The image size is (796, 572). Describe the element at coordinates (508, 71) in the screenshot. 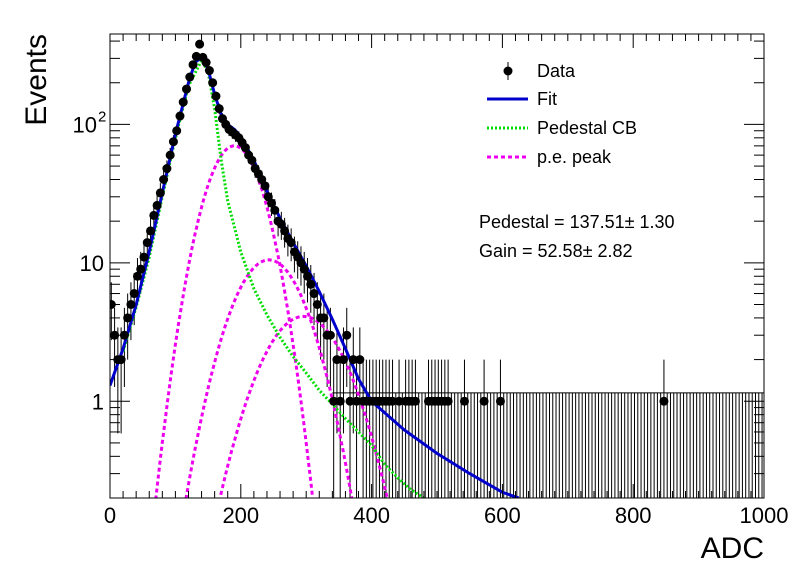

I see `legend-data-marker` at that location.